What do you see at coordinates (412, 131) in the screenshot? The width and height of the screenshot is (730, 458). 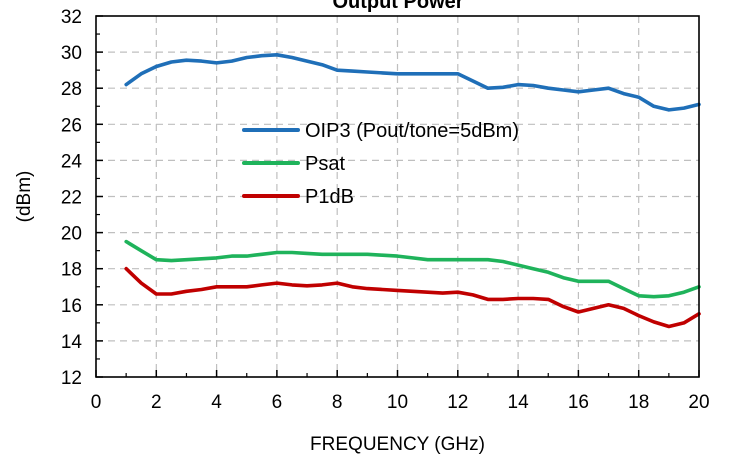 I see `legend-label: OIP3 (Pout/tone=5dBm)` at bounding box center [412, 131].